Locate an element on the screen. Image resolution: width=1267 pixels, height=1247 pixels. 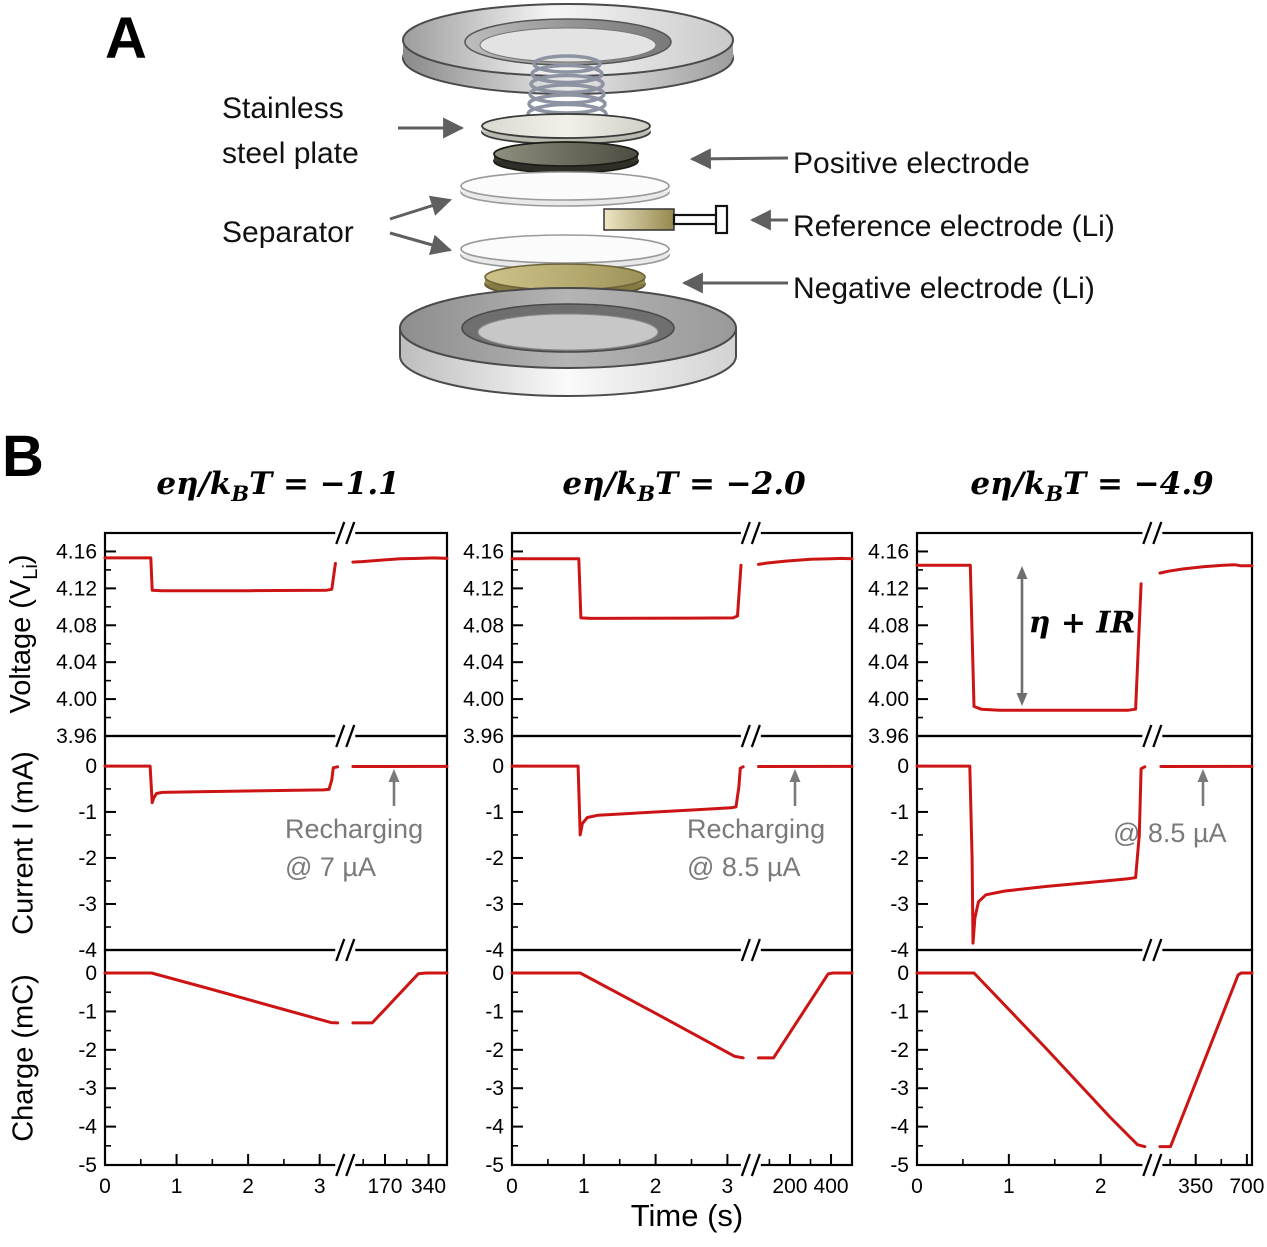
current-plot-frame-col2 is located at coordinates (682, 843).